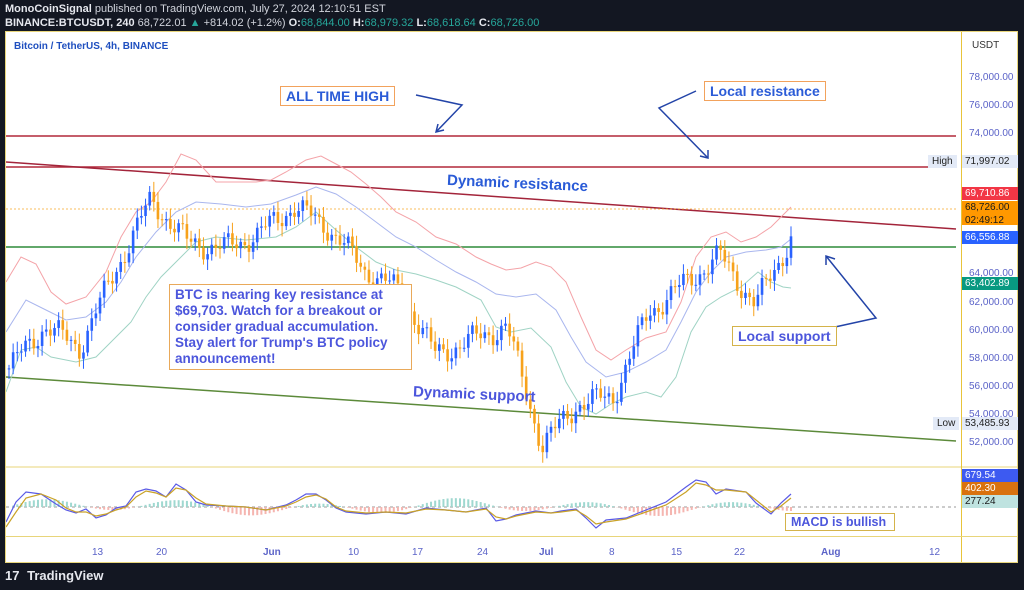 The height and width of the screenshot is (590, 1024). What do you see at coordinates (840, 522) in the screenshot?
I see `macd-annotation: MACD is bullish` at bounding box center [840, 522].